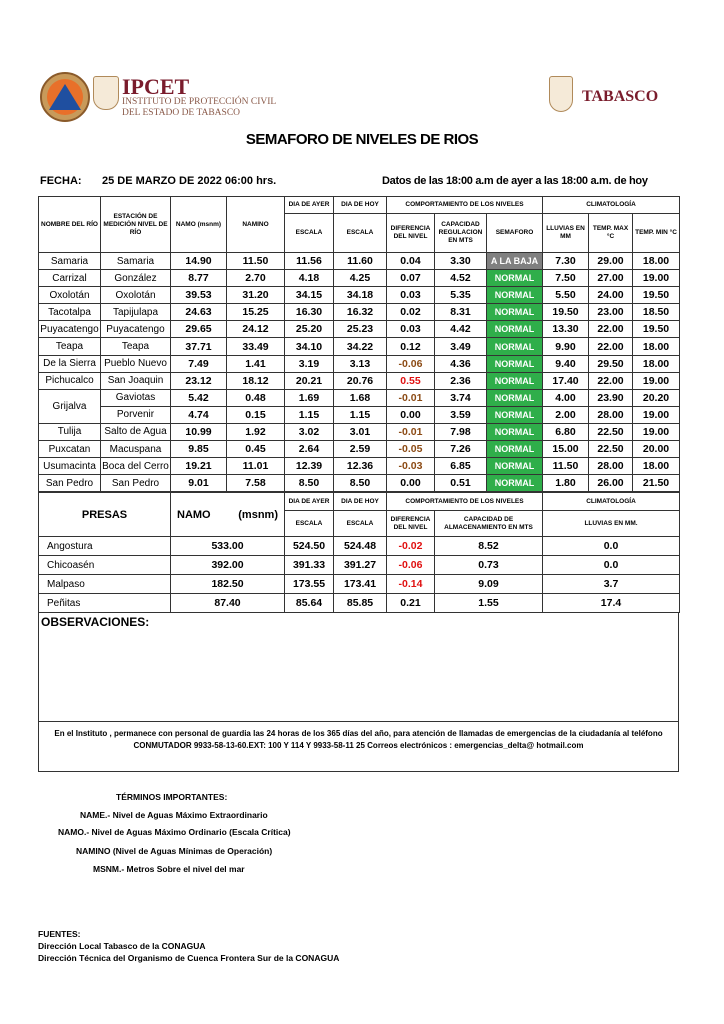 The height and width of the screenshot is (1024, 724). What do you see at coordinates (309, 295) in the screenshot?
I see `escala-ayer: 34.15` at bounding box center [309, 295].